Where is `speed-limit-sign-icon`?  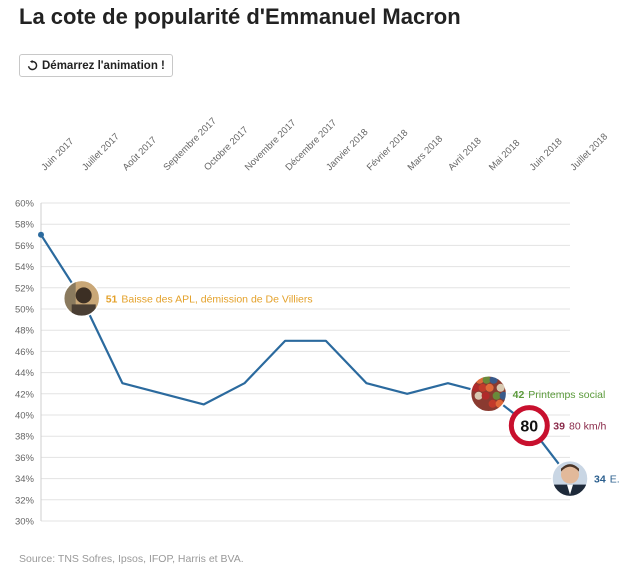 speed-limit-sign-icon is located at coordinates (529, 426).